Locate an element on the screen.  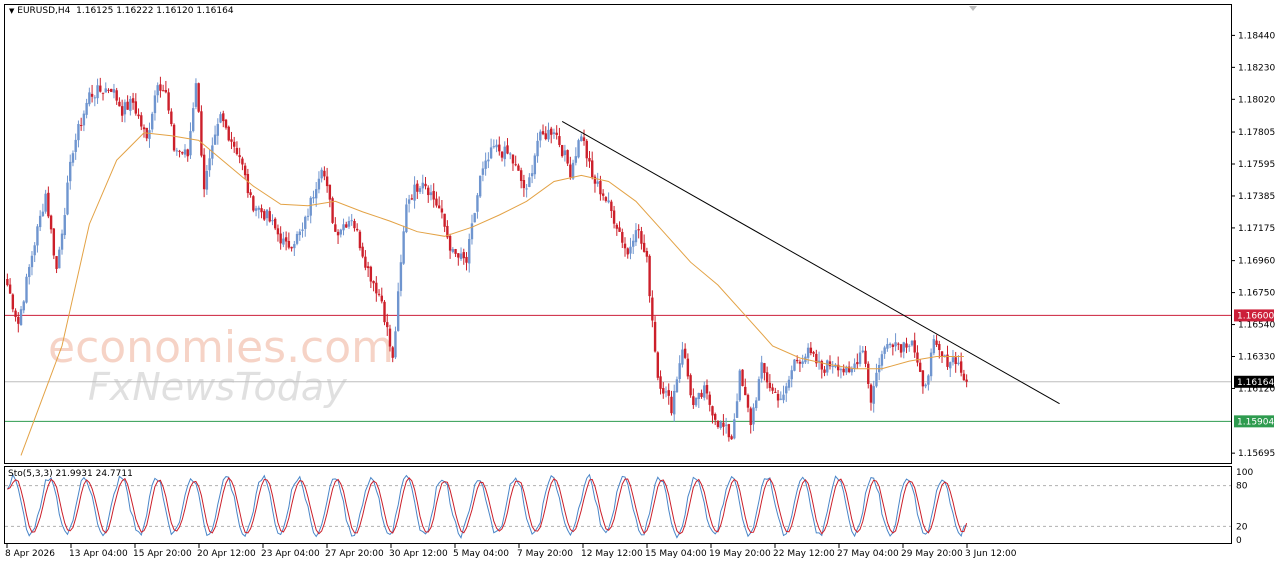
price-labels: 1.16600 1.16164 1.15904 is located at coordinates (1254, 368).